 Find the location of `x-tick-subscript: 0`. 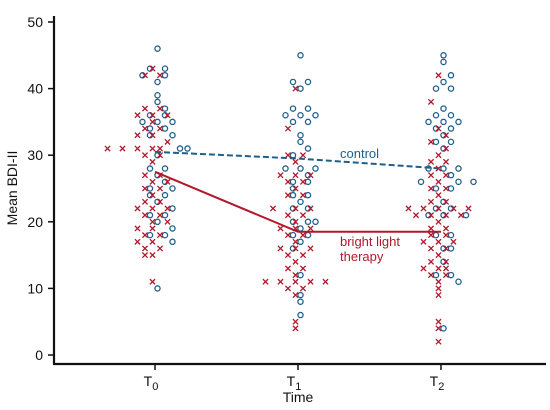

x-tick-subscript: 0 is located at coordinates (155, 387).